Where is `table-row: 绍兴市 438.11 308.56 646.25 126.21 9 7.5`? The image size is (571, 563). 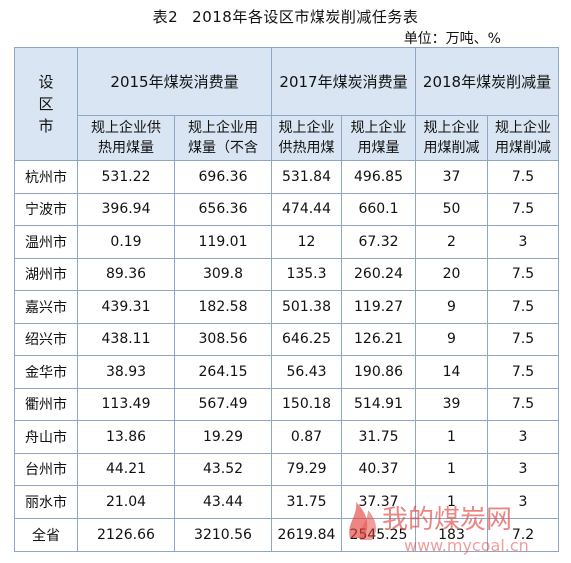 table-row: 绍兴市 438.11 308.56 646.25 126.21 9 7.5 is located at coordinates (286, 339).